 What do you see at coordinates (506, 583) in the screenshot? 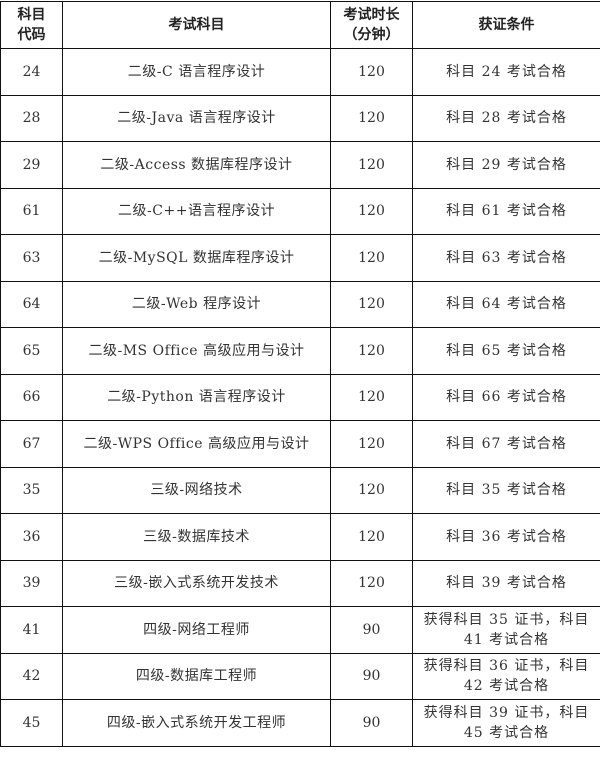
I see `cell-condition: 科目 39 考试合格` at bounding box center [506, 583].